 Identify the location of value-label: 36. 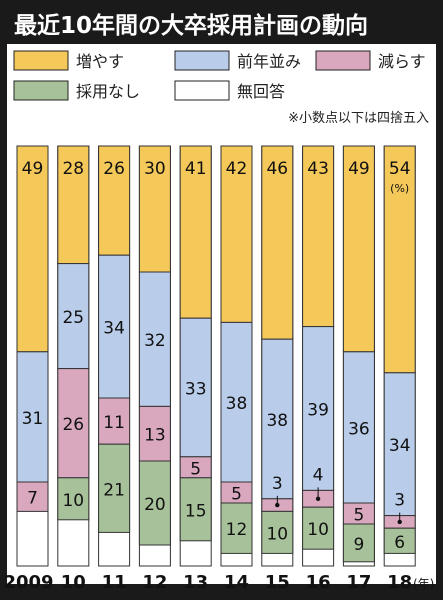
(359, 429).